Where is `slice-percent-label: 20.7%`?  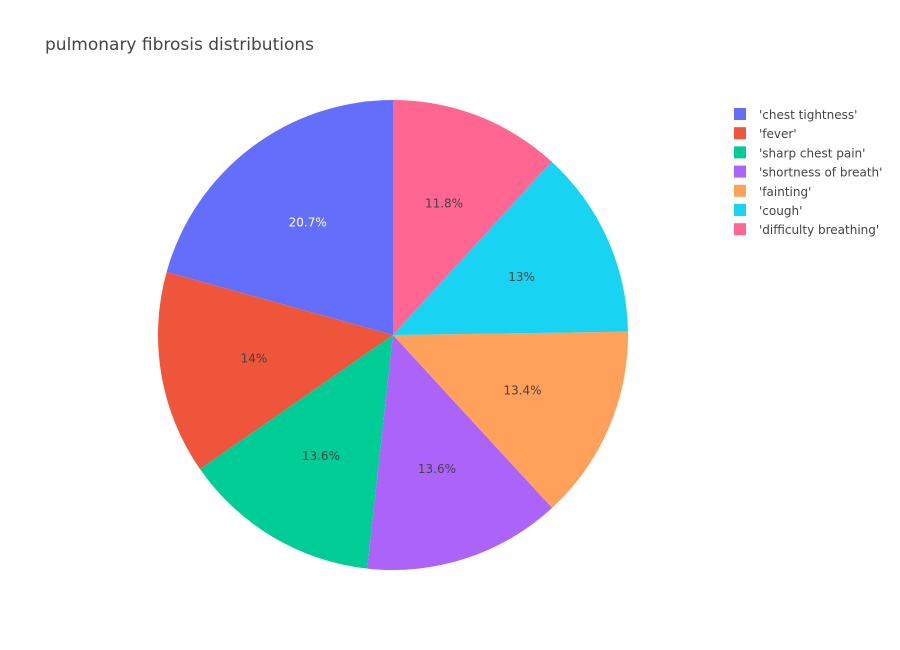
slice-percent-label: 20.7% is located at coordinates (308, 223).